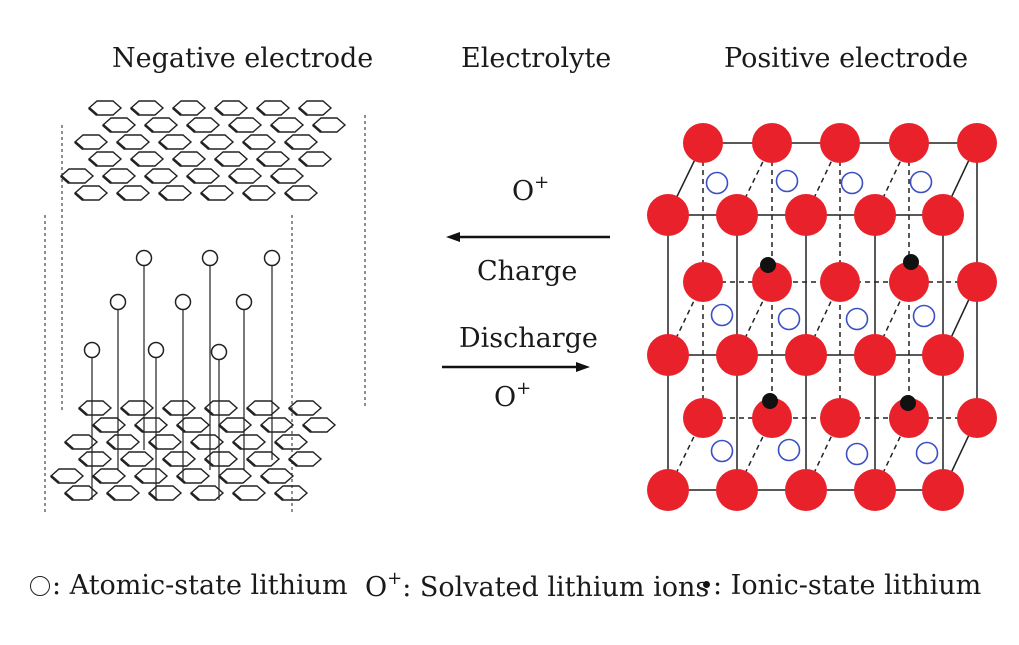  I want to click on top-ion-symbol: O, so click(523, 191).